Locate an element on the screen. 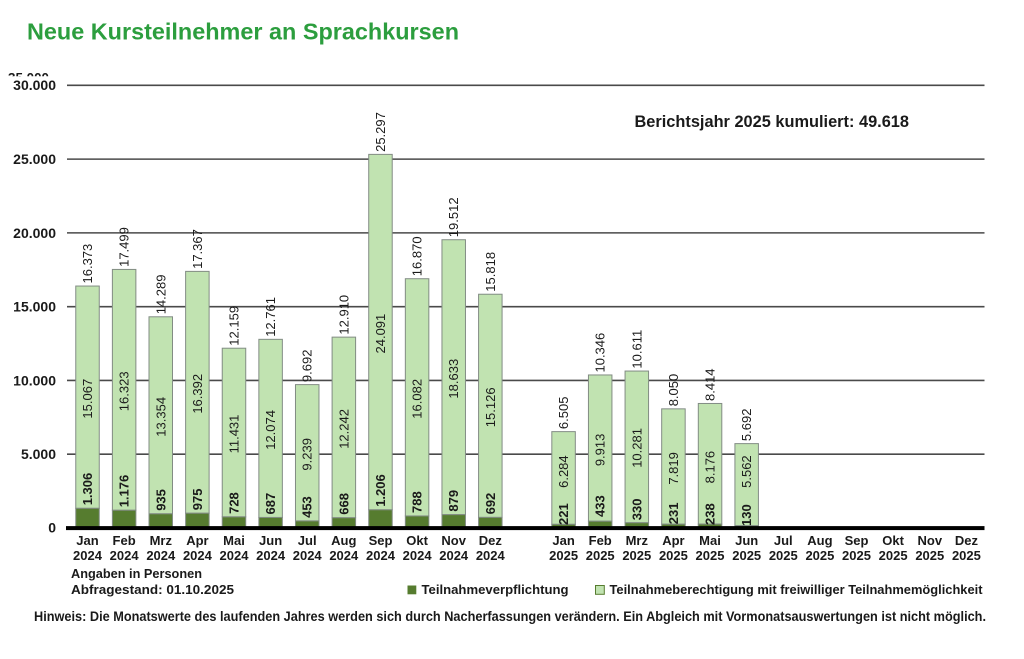  svg-text: 879 is located at coordinates (453, 501).